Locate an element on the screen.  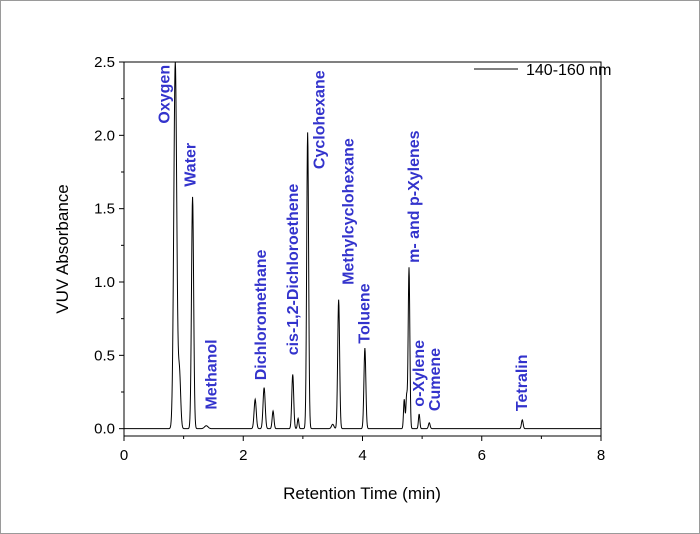
peak-label: m- and p-Xylenes is located at coordinates (414, 196).